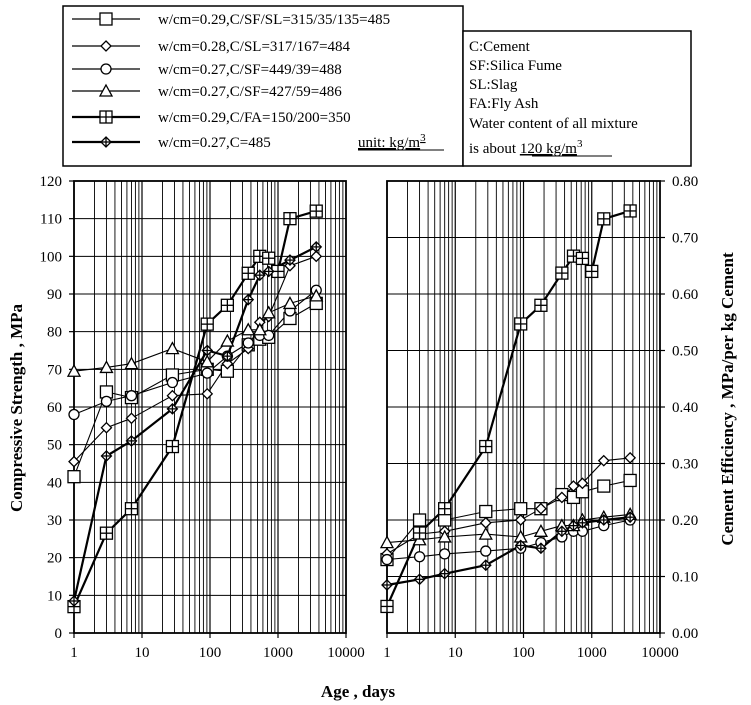 The height and width of the screenshot is (705, 751). Describe the element at coordinates (54, 521) in the screenshot. I see `y-tick-label: 30` at that location.